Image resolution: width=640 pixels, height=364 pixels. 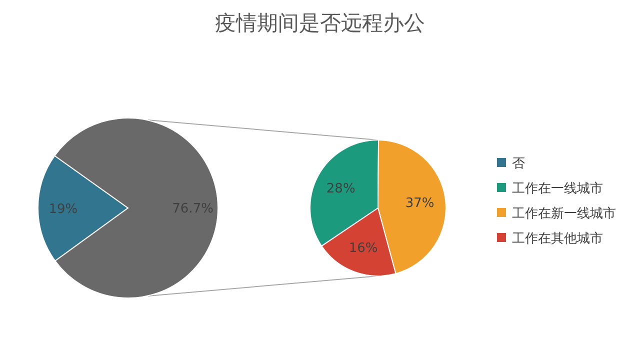 I want to click on legend-label: 工作在其他城市, so click(x=557, y=239).